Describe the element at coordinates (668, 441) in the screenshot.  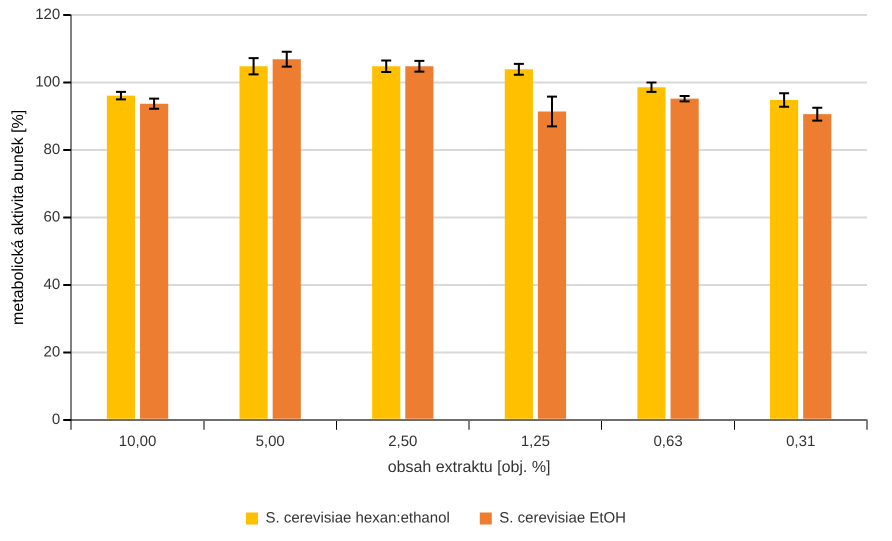
I see `x-tick-label: 0,63` at that location.